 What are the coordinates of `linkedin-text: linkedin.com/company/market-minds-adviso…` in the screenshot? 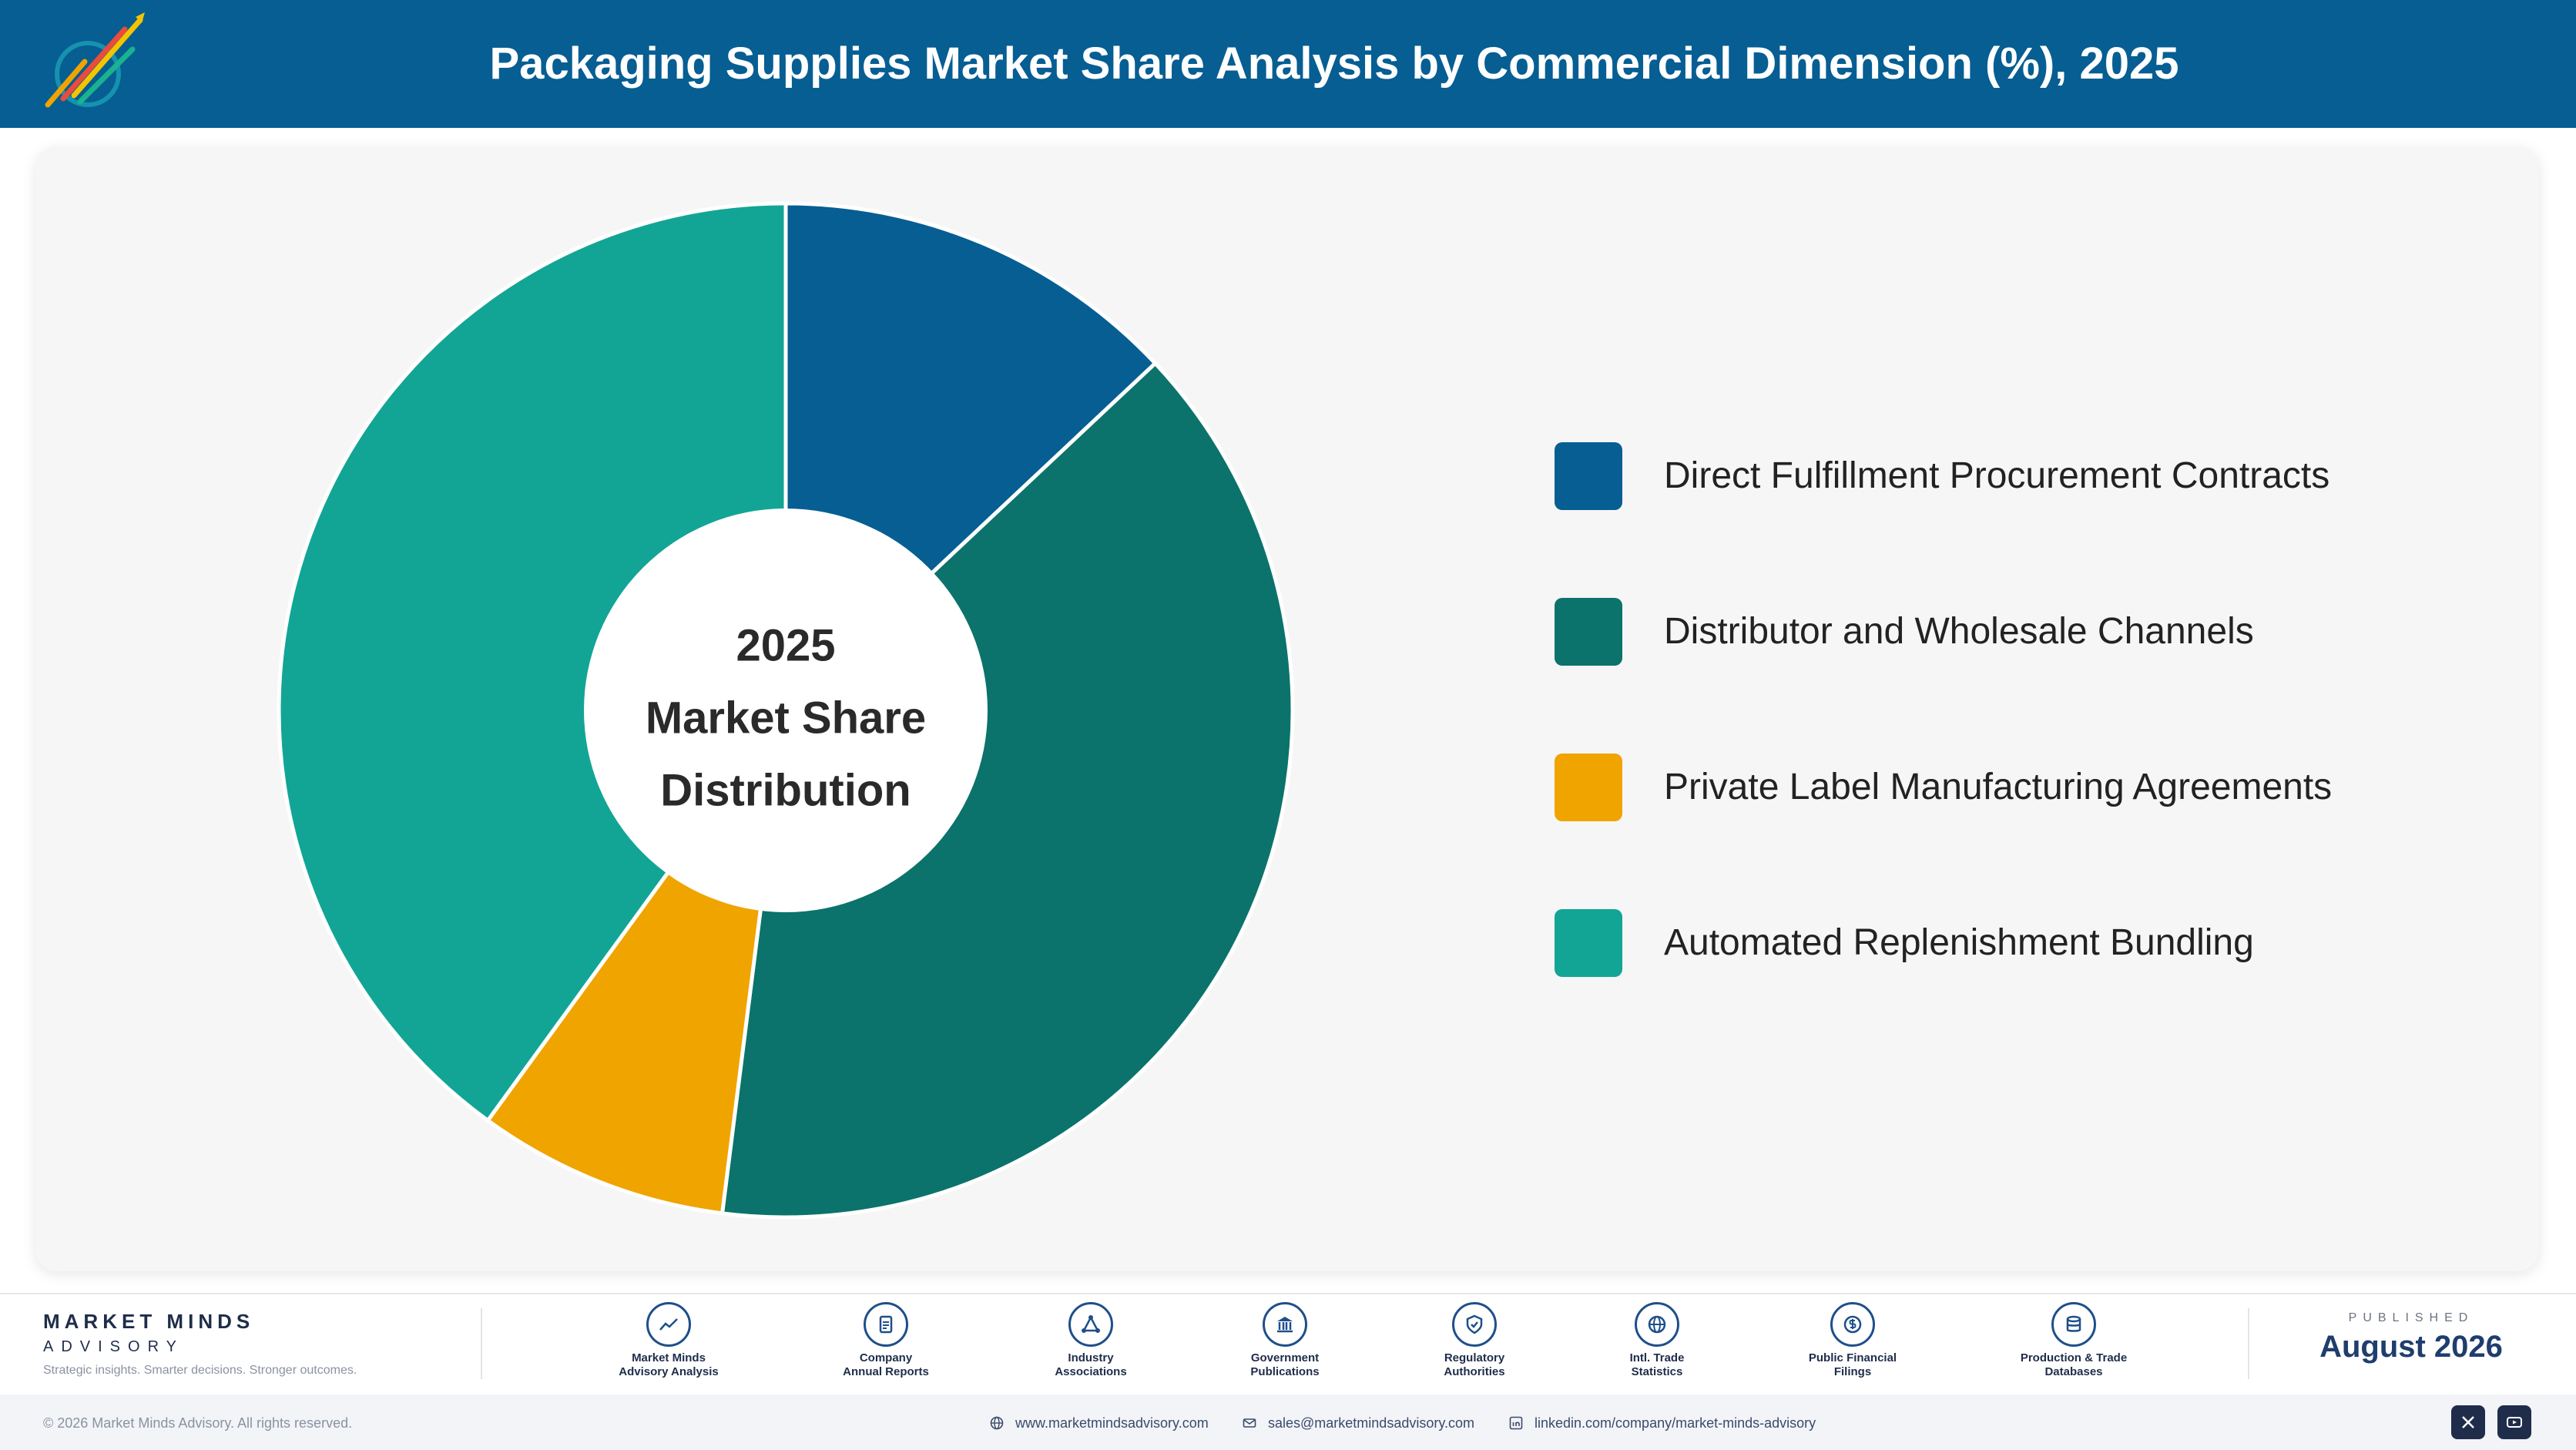 It's located at (1675, 1423).